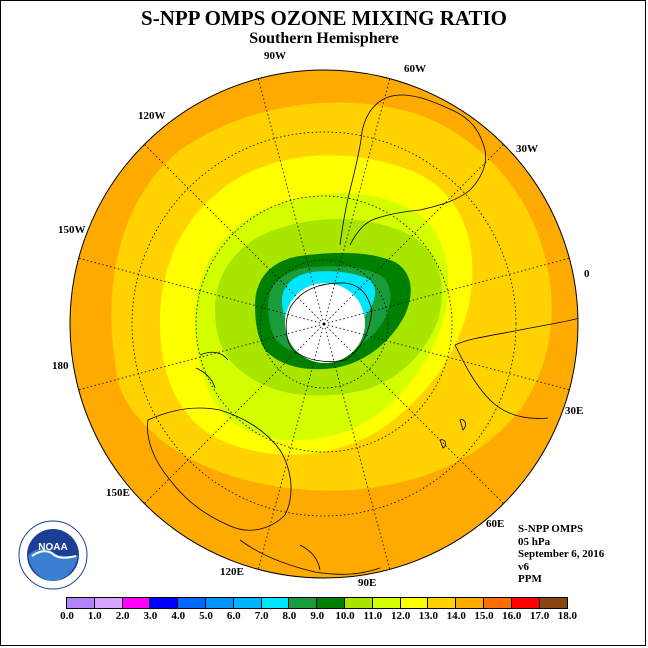 This screenshot has width=648, height=648. I want to click on colorbar-tick-label: 5.0, so click(206, 616).